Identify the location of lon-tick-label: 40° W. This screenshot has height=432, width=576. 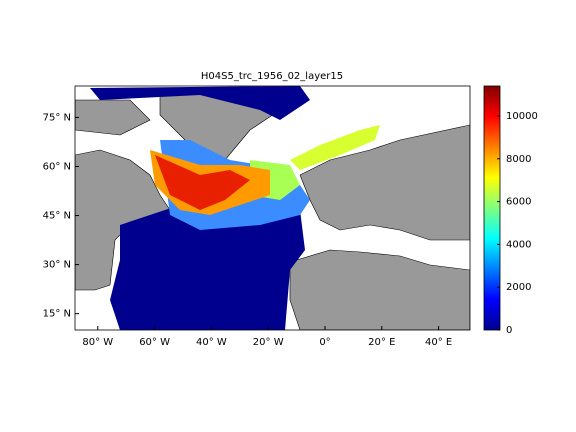
(211, 342).